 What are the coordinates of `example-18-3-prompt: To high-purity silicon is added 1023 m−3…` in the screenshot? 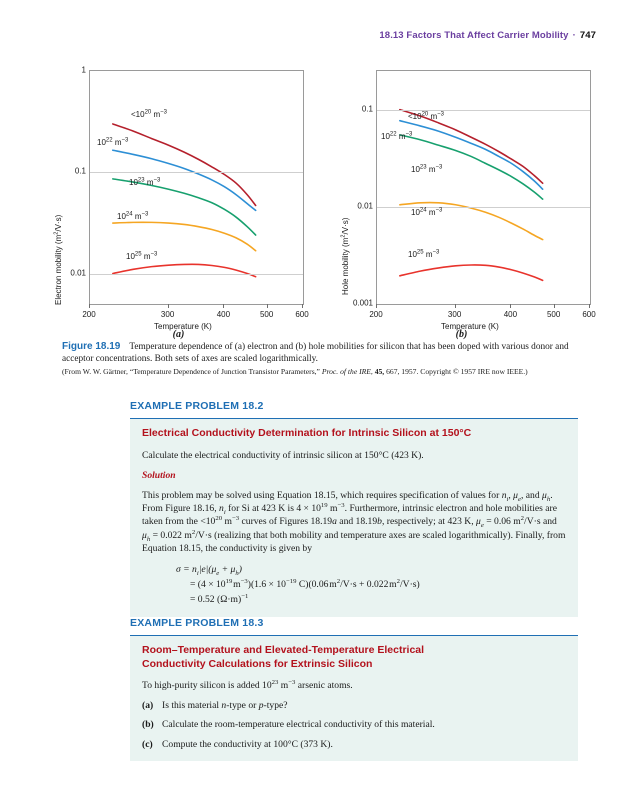 It's located at (247, 684).